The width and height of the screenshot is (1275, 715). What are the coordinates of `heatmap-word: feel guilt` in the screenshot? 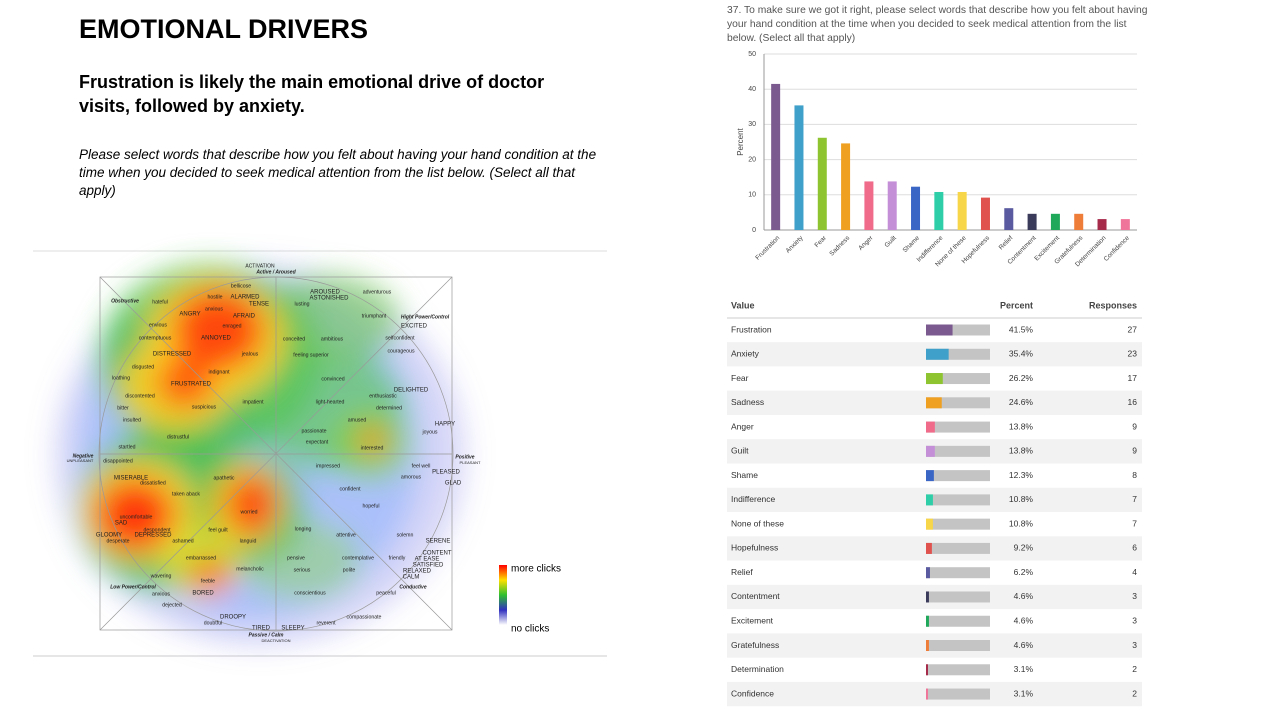 It's located at (218, 530).